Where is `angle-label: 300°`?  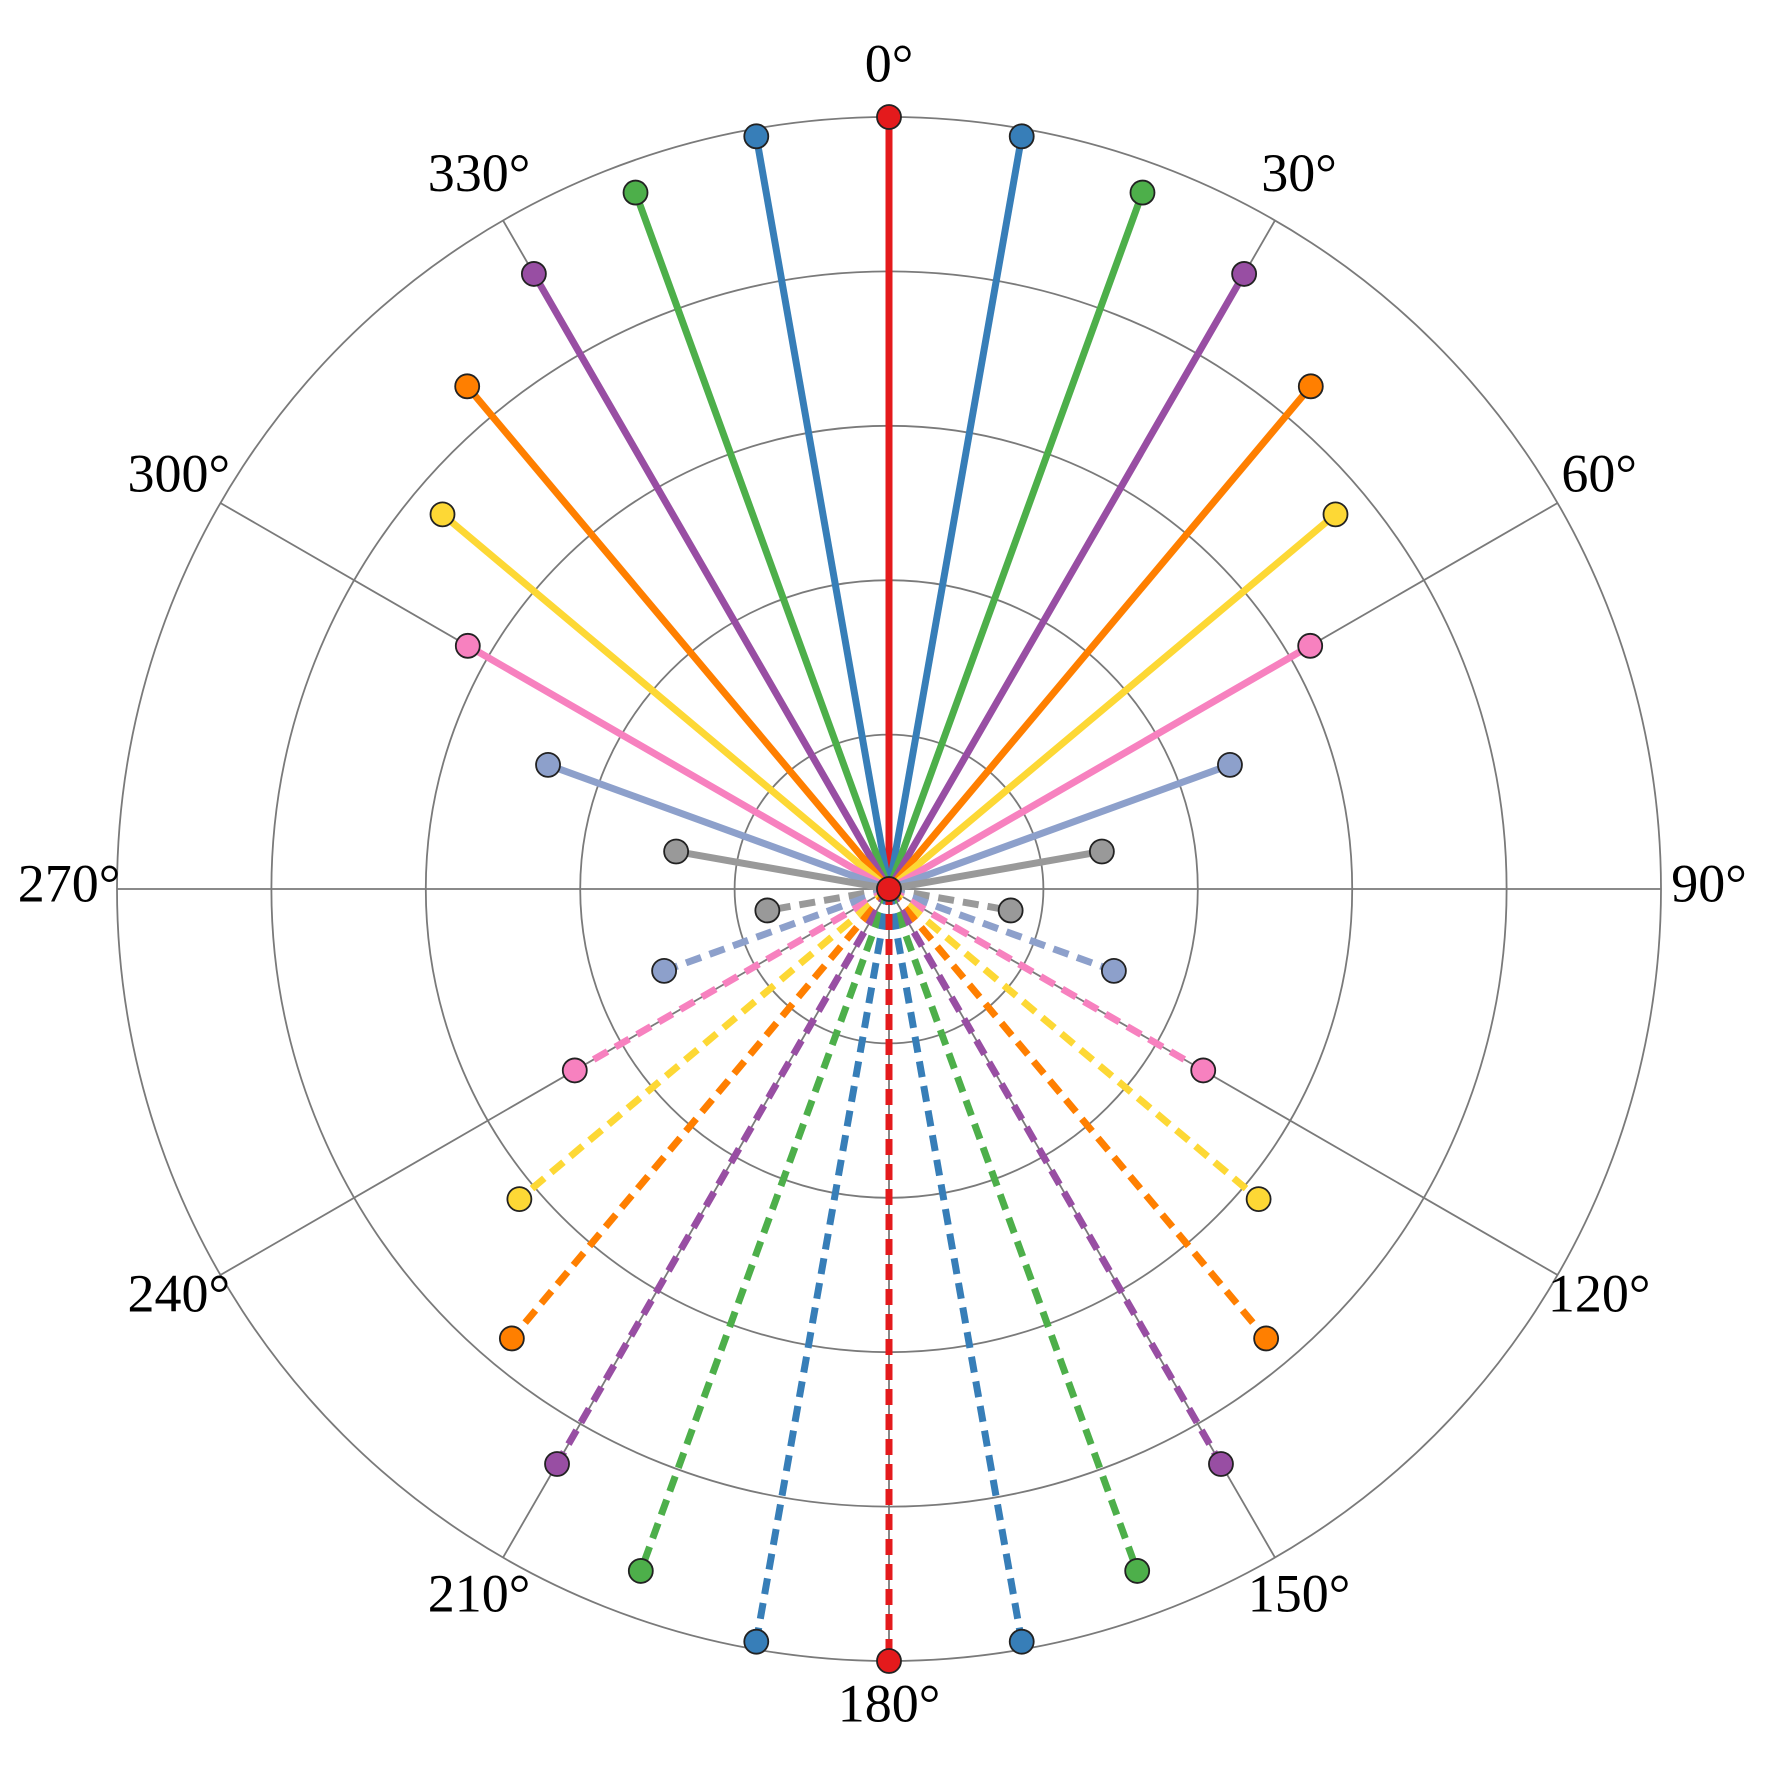
angle-label: 300° is located at coordinates (179, 473).